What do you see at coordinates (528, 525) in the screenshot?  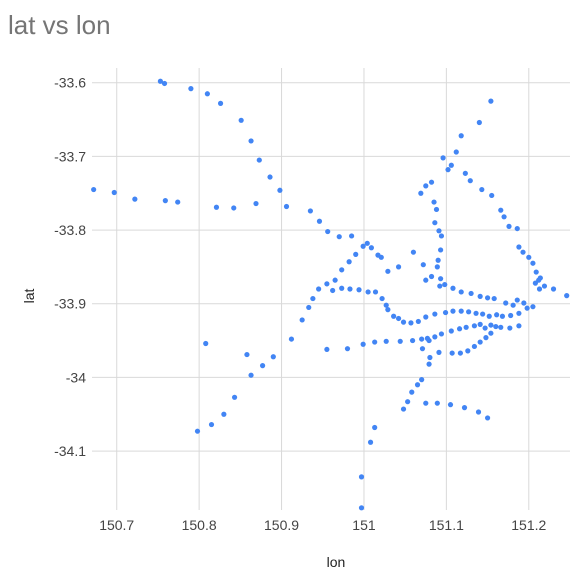 I see `x-tick-label: 151.2` at bounding box center [528, 525].